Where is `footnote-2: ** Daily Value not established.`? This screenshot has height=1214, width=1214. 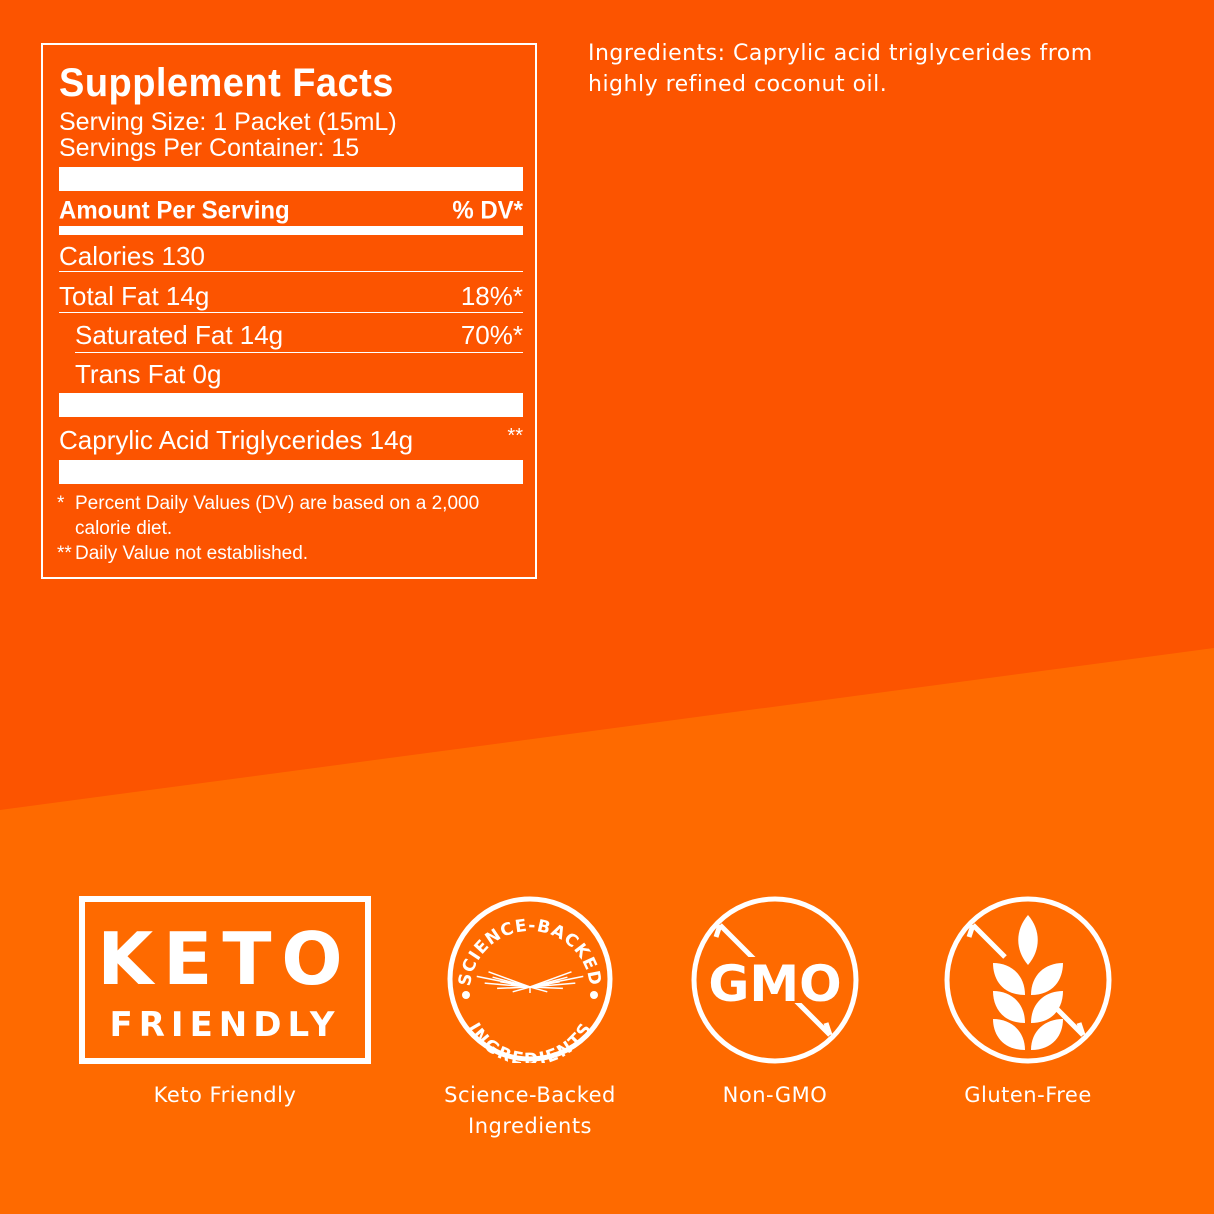
footnote-2: ** Daily Value not established. is located at coordinates (182, 553).